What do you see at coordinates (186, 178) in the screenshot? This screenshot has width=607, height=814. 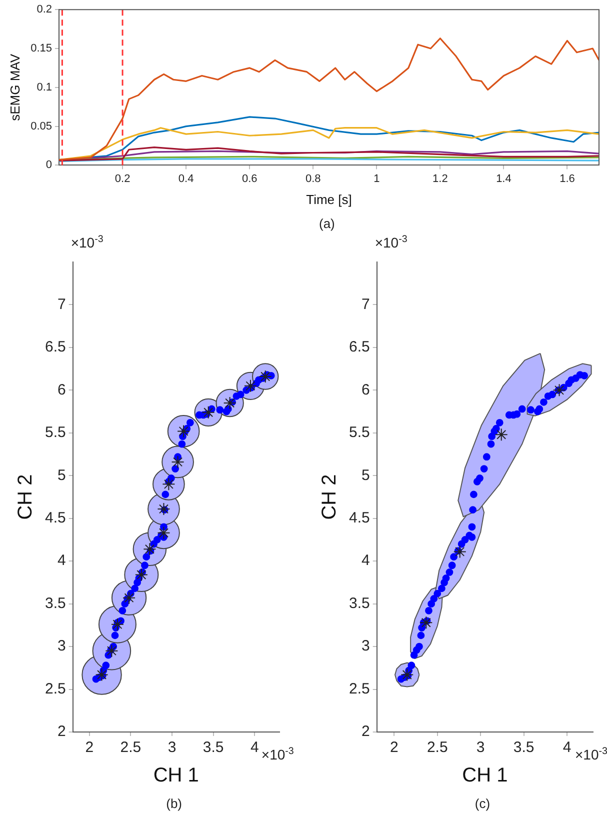 I see `x-tick-label: 0.4` at bounding box center [186, 178].